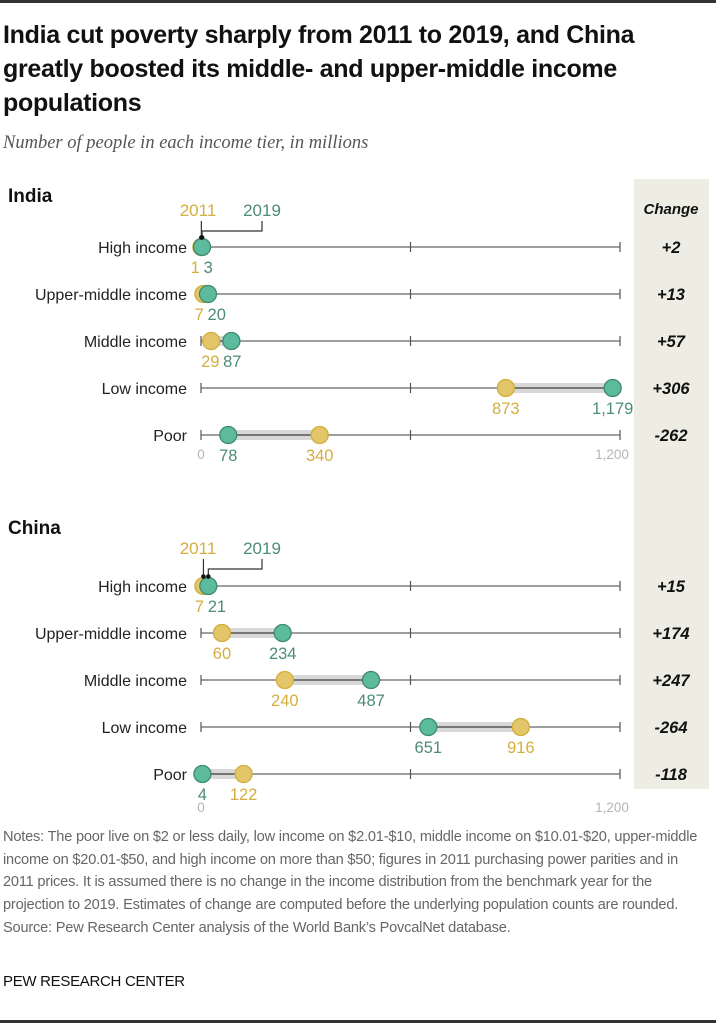 The height and width of the screenshot is (1024, 716). I want to click on value-label-2019-china-middle-income: 487, so click(371, 701).